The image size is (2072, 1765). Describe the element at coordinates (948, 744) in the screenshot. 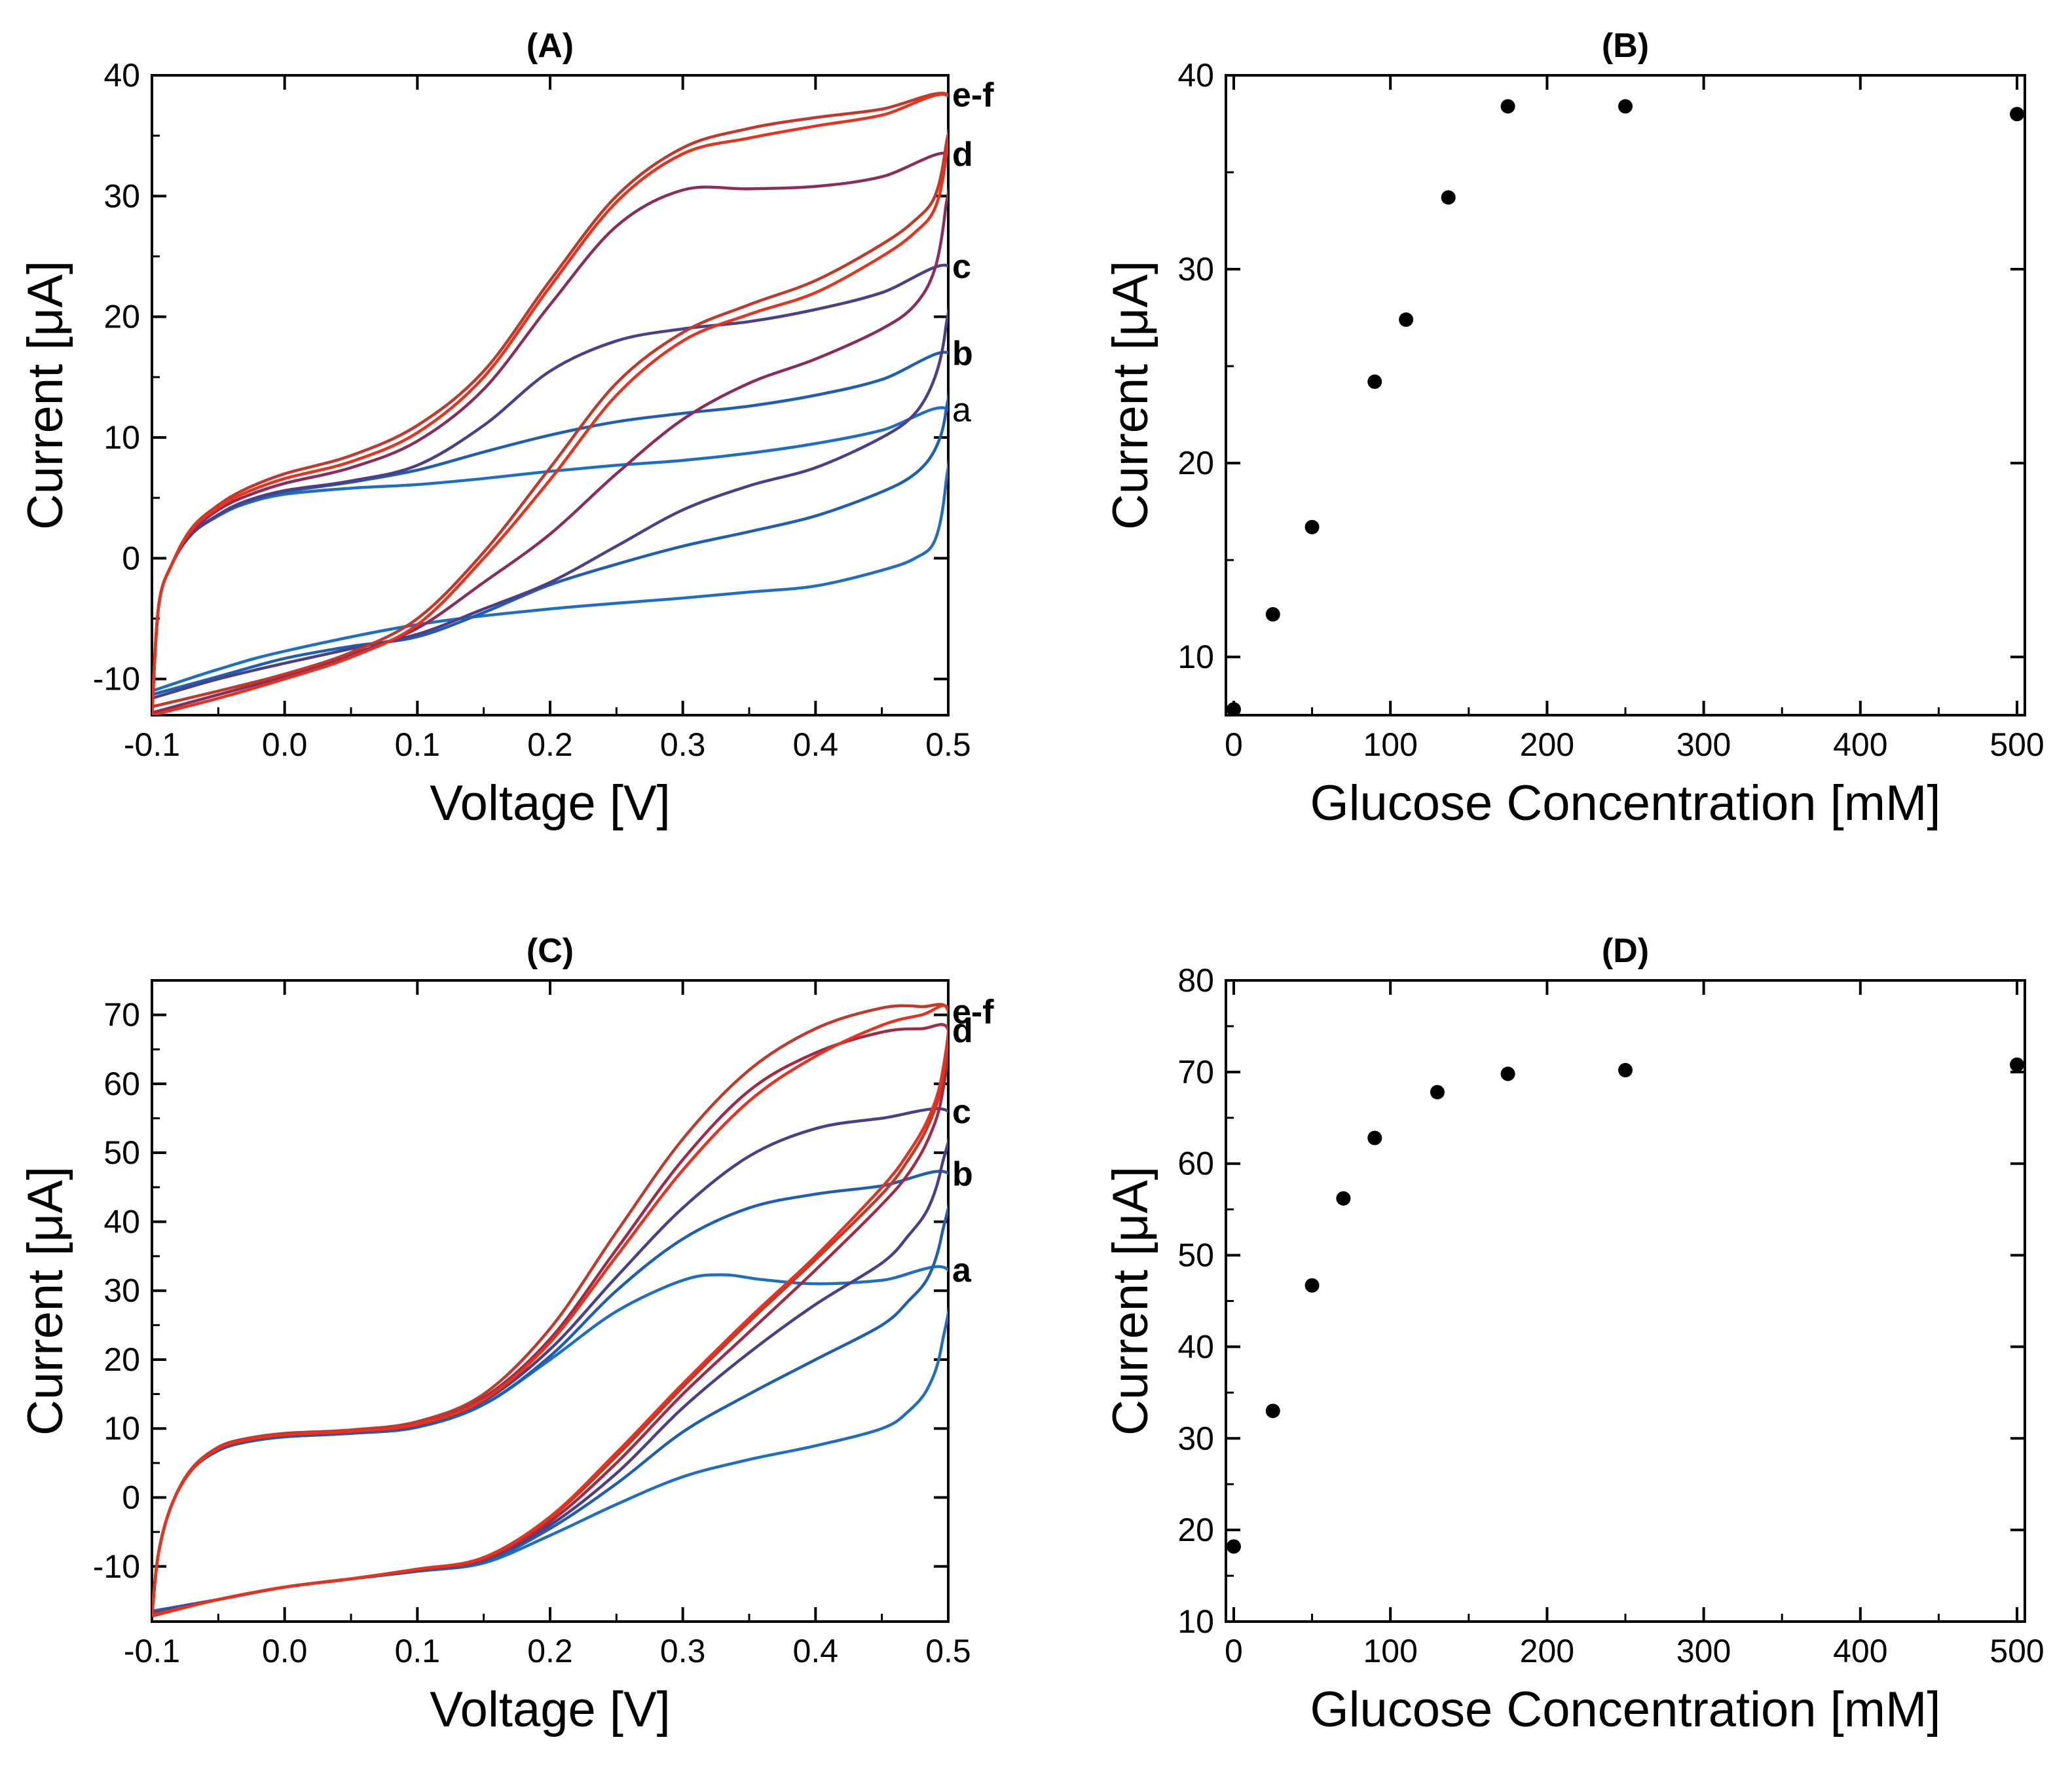

I see `x-tick-label: 0.5` at that location.